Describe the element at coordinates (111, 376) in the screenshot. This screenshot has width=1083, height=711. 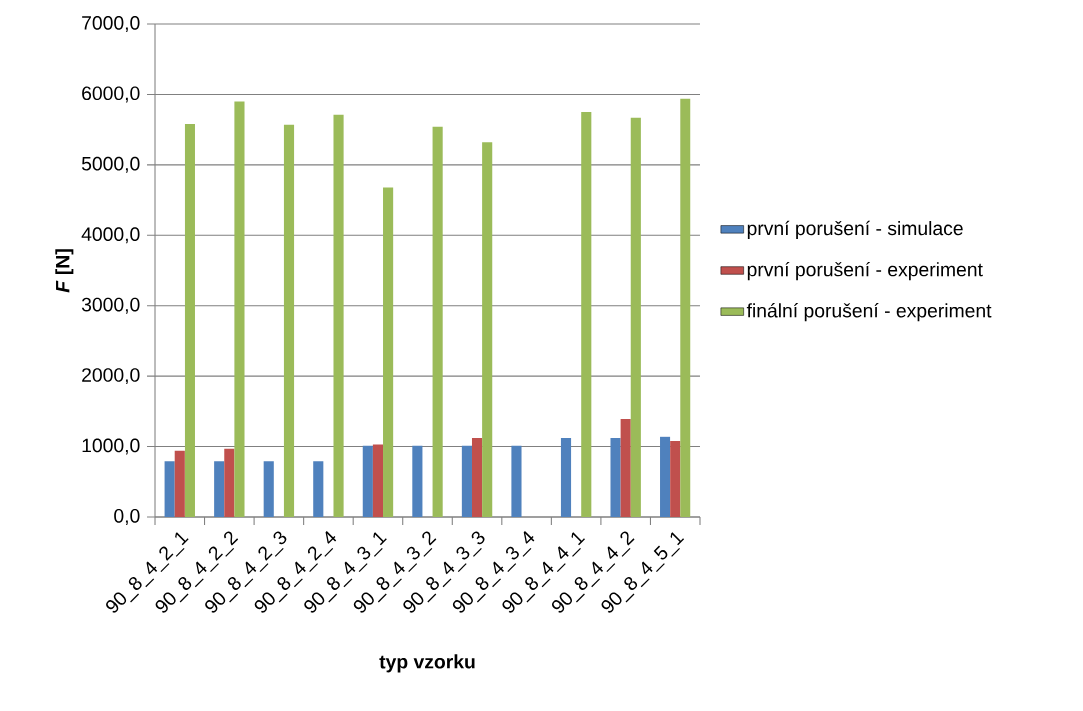
I see `y-tick-label: 2000,0` at that location.